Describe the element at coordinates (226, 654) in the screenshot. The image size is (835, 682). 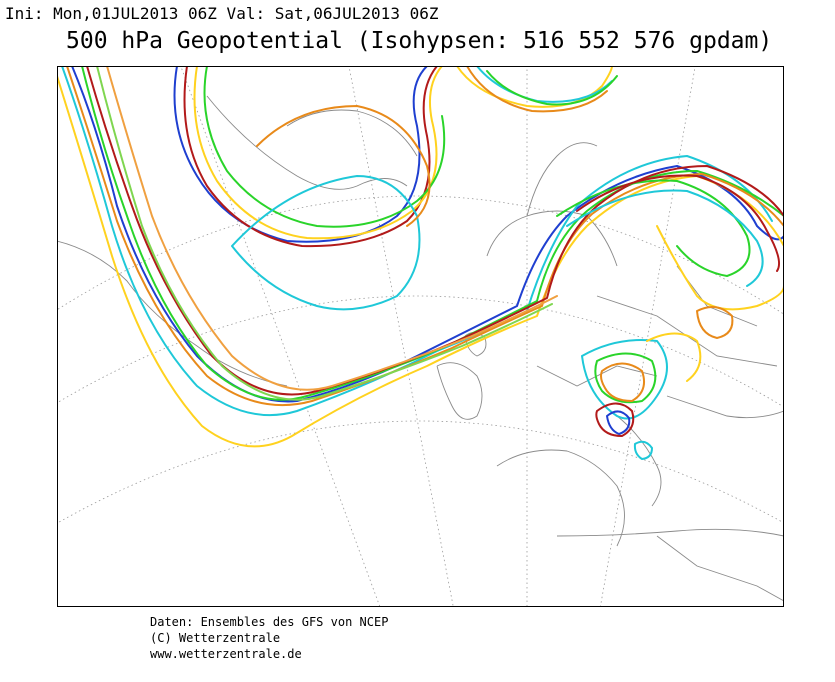
I see `credit-website: www.wetterzentrale.de` at that location.